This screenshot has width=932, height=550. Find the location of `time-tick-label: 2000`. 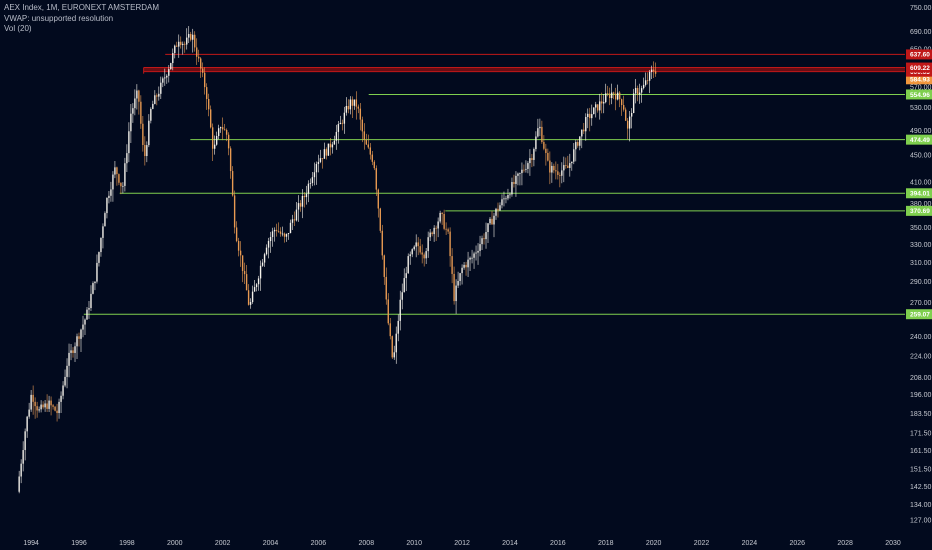

time-tick-label: 2000 is located at coordinates (175, 543).